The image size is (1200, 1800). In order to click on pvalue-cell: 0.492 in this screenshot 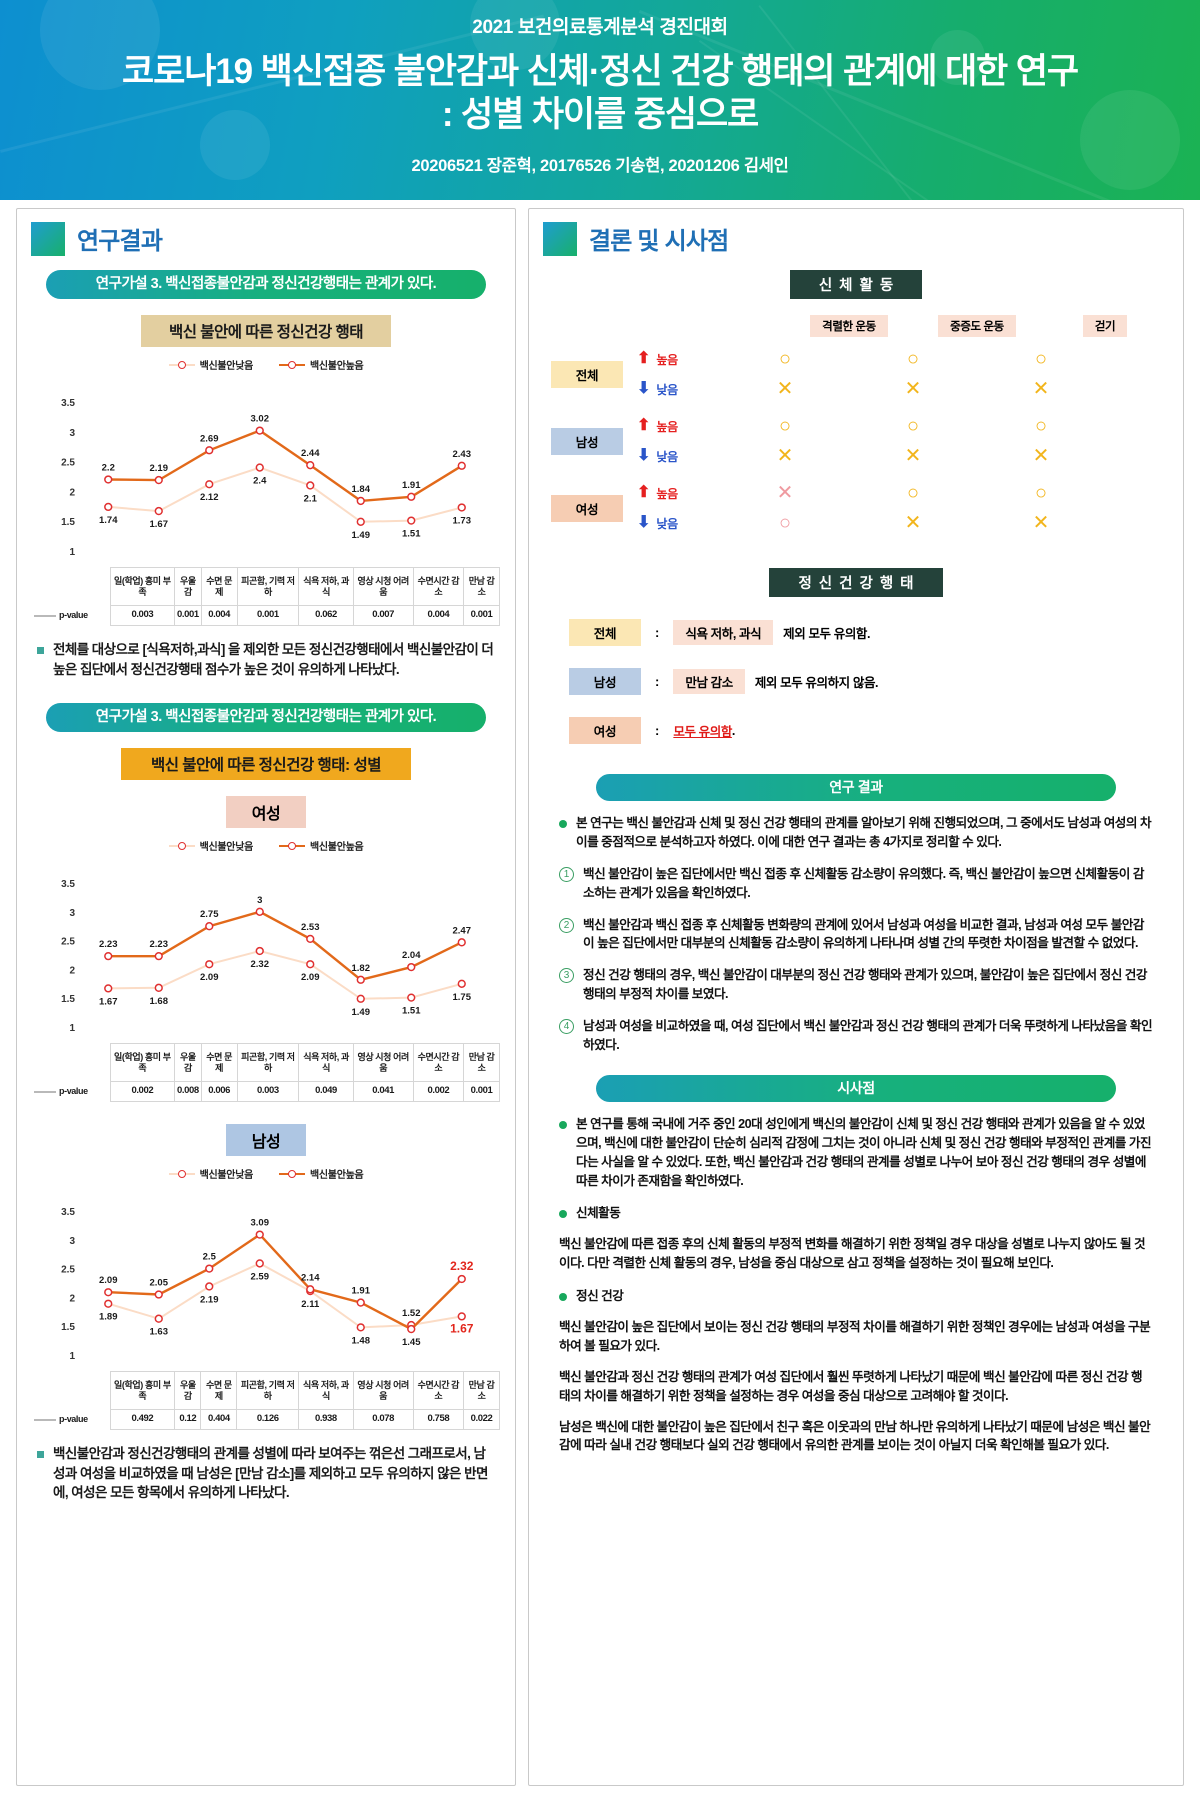, I will do `click(142, 1420)`.